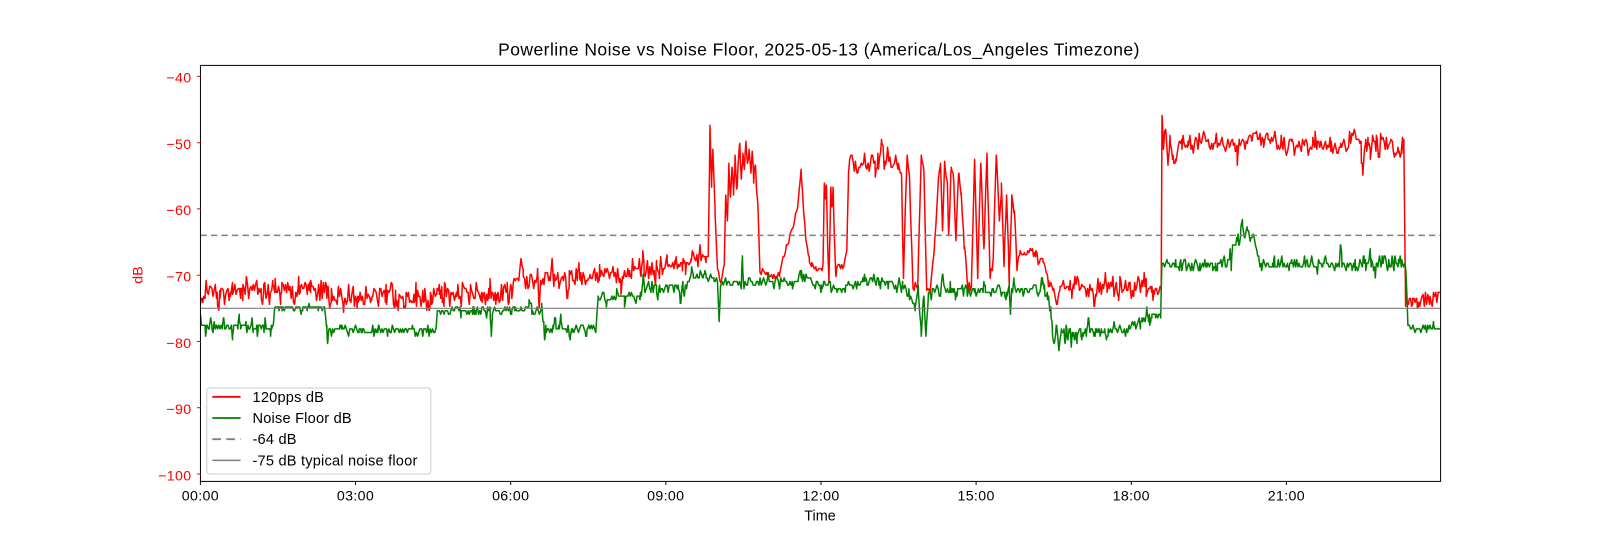  What do you see at coordinates (820, 496) in the screenshot?
I see `svg-text: 12:00` at bounding box center [820, 496].